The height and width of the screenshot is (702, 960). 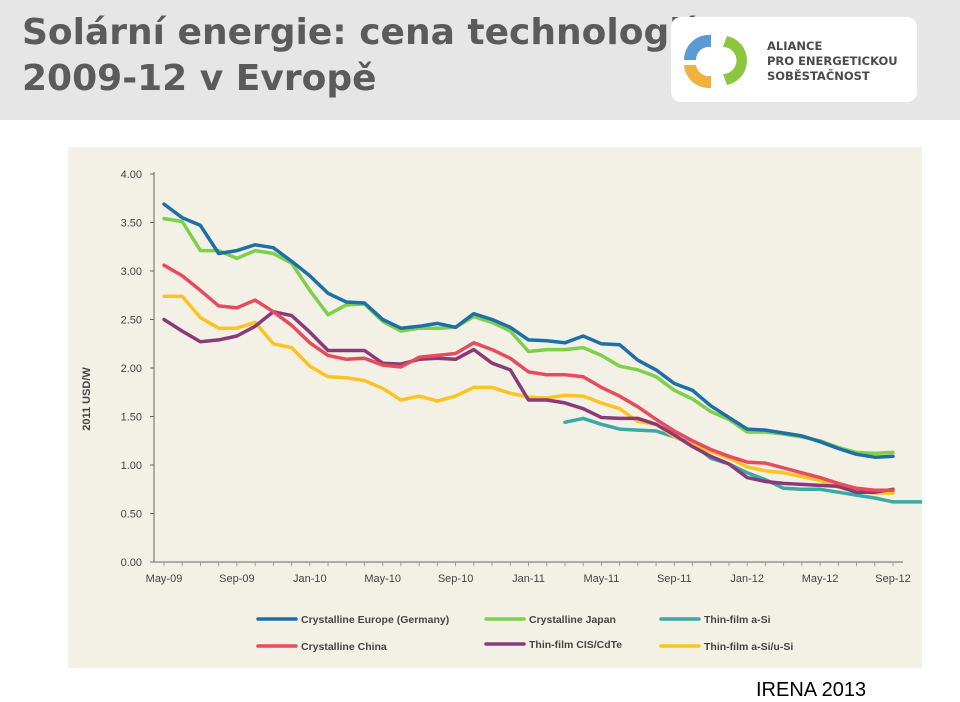 What do you see at coordinates (818, 76) in the screenshot?
I see `logo-line3: SOBĚSTAČNOST` at bounding box center [818, 76].